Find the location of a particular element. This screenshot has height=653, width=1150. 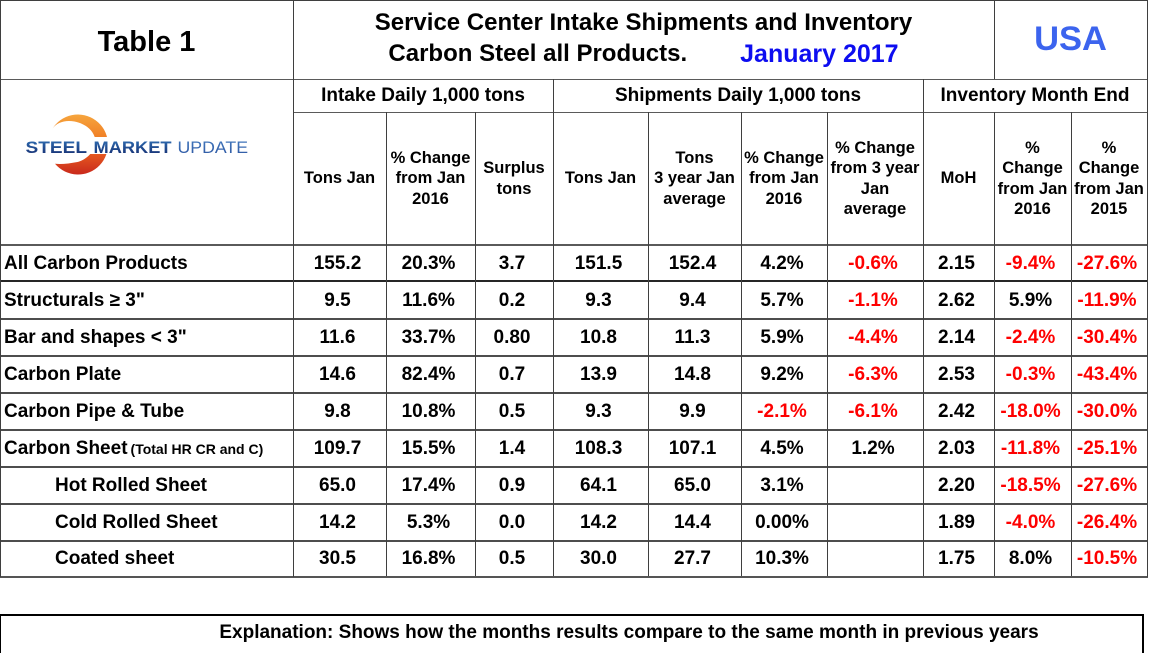

svg-text: MARKET is located at coordinates (133, 148).